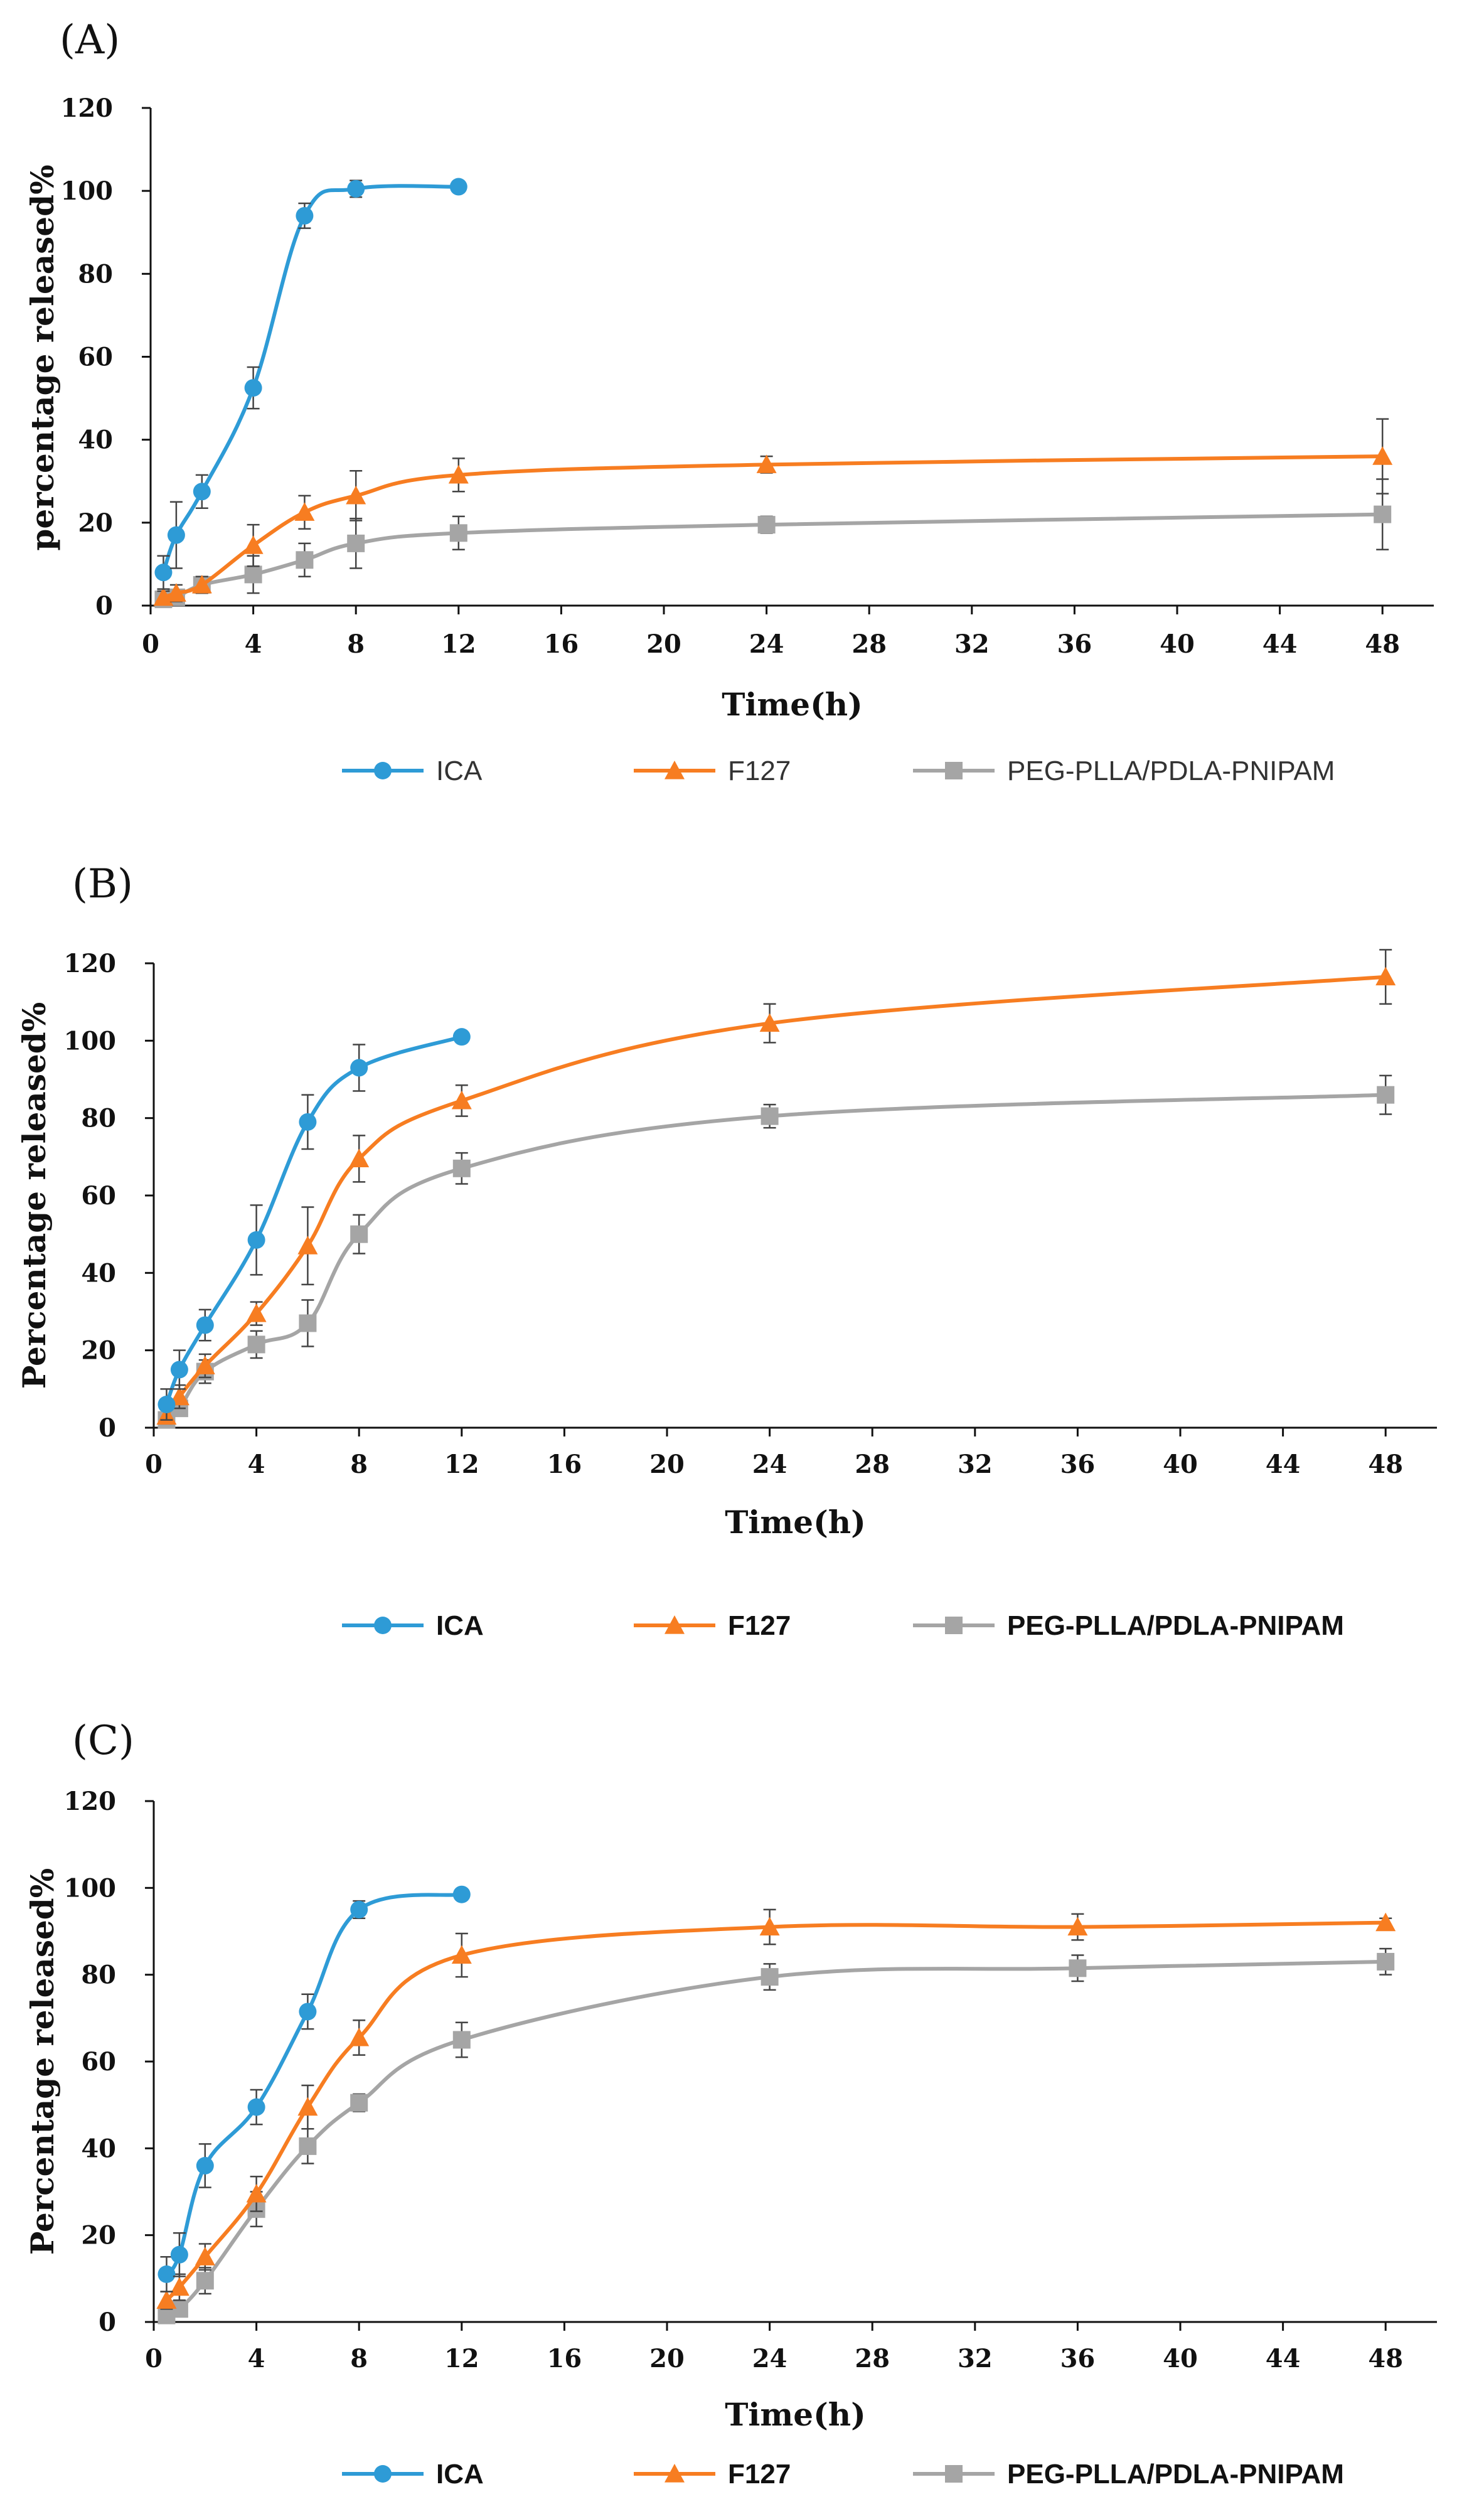 The height and width of the screenshot is (2514, 1484). Describe the element at coordinates (95, 357) in the screenshot. I see `y-tick-label: 60` at that location.